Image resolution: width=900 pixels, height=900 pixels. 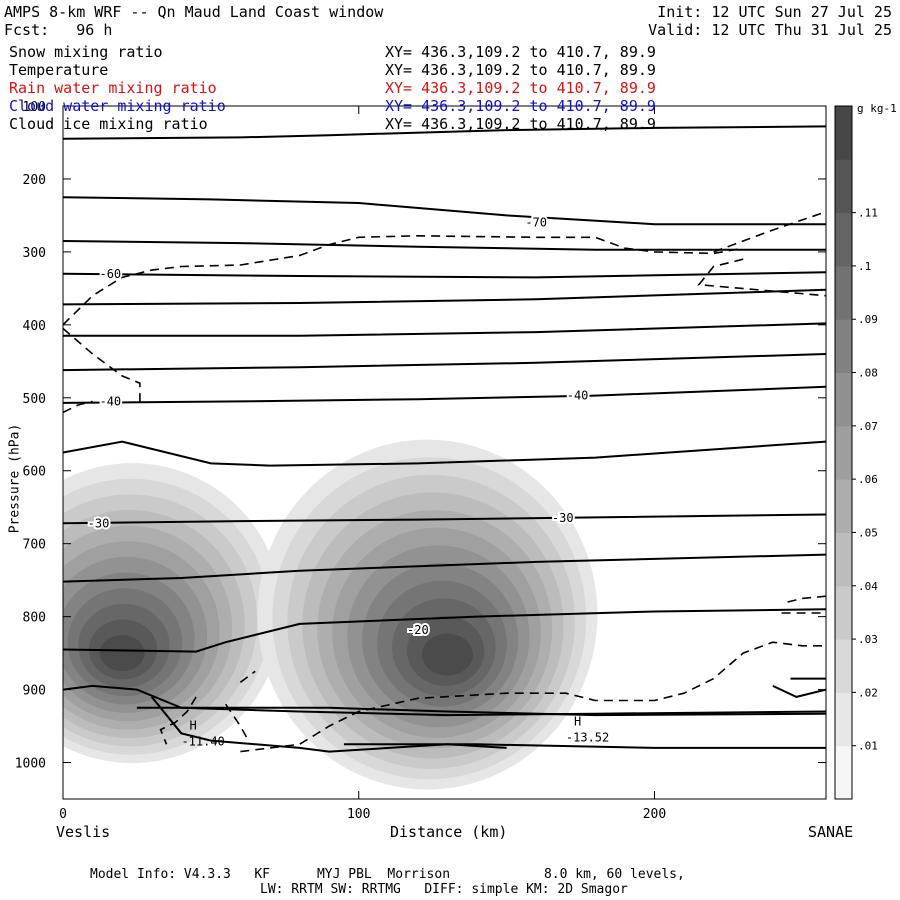 I want to click on colorbar: .01 .02 .03 .04 .05 .06 .07 .08 .09 .1 .11 g kg-1, so click(x=865, y=451).